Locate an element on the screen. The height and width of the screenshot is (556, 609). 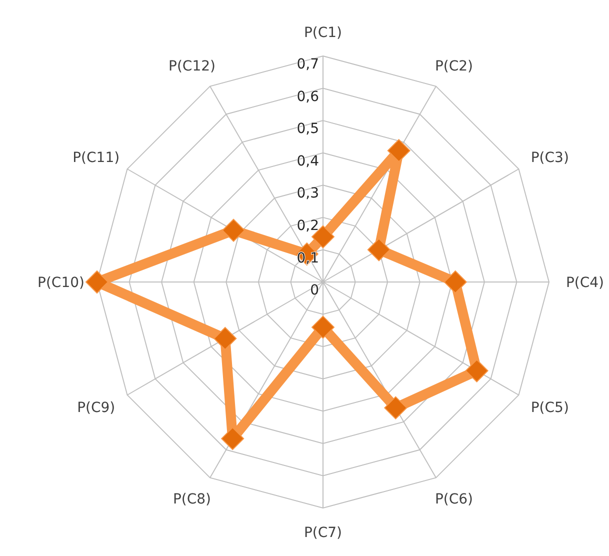
spoke-label: P(C9) is located at coordinates (96, 408).